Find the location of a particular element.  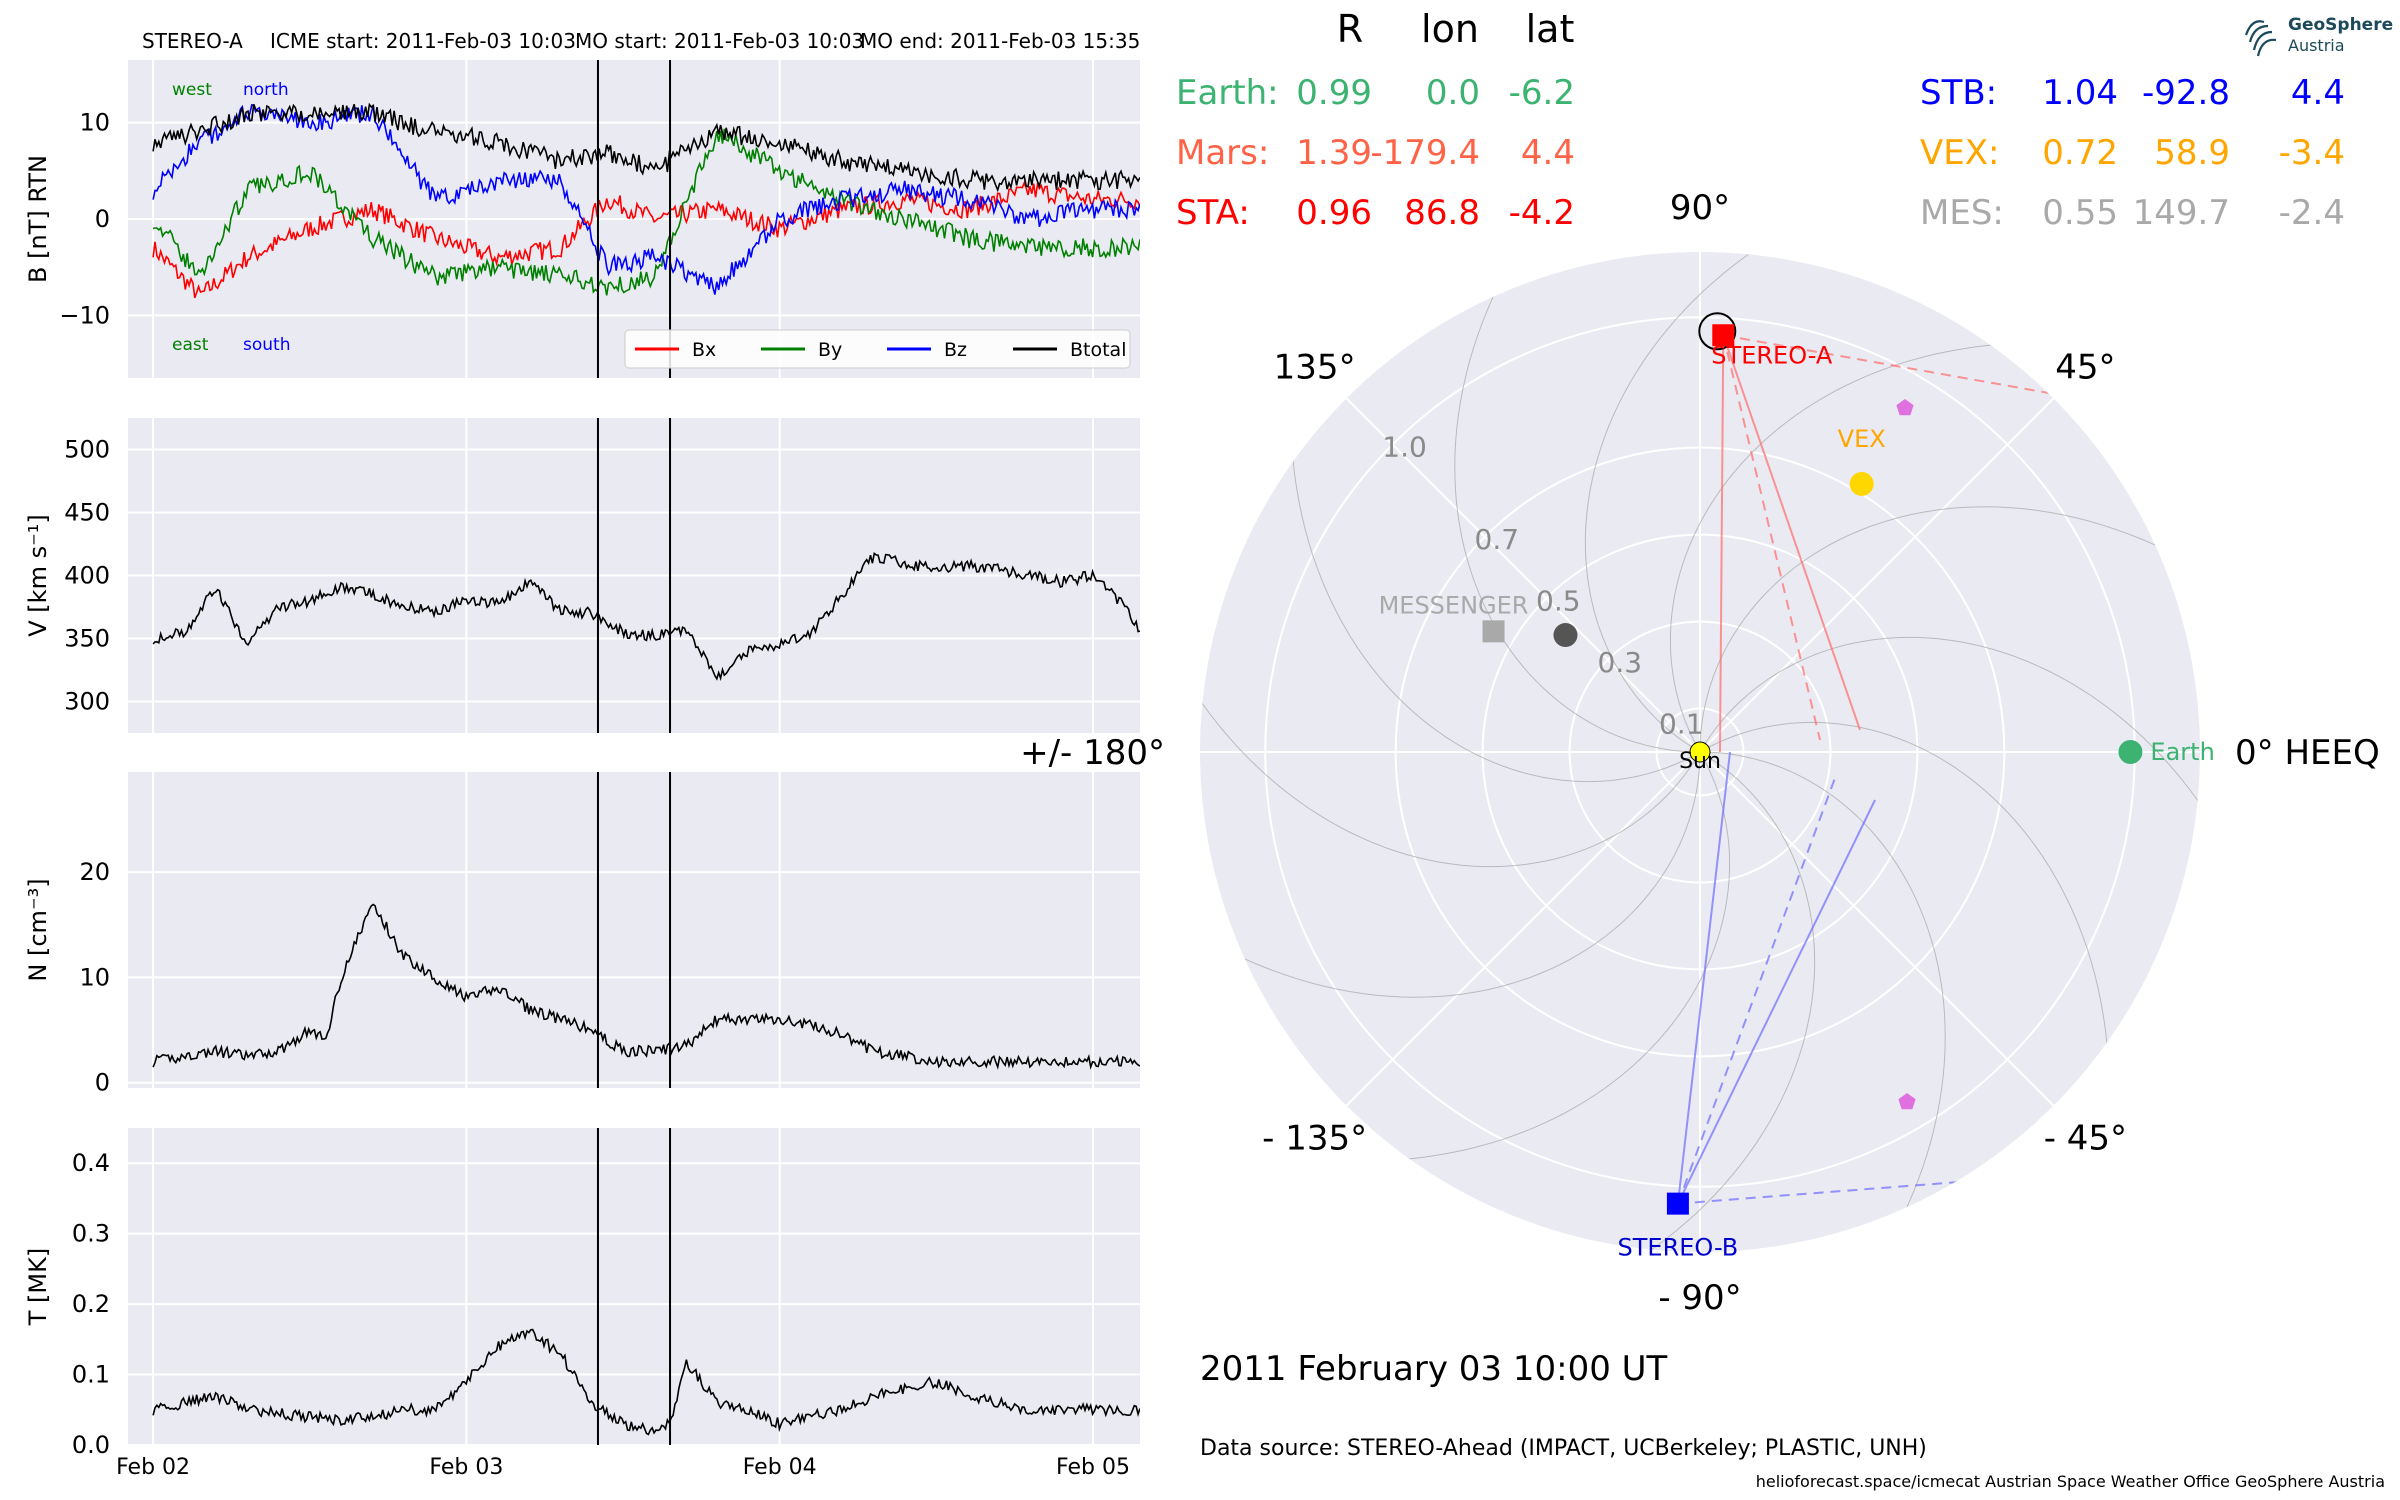

table-header-r: R is located at coordinates (1350, 29).